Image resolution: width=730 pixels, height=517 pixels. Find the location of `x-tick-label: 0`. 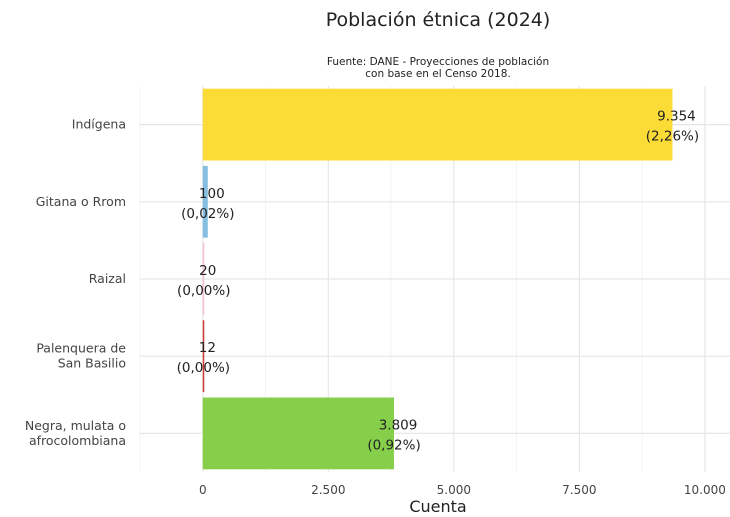

x-tick-label: 0 is located at coordinates (203, 490).